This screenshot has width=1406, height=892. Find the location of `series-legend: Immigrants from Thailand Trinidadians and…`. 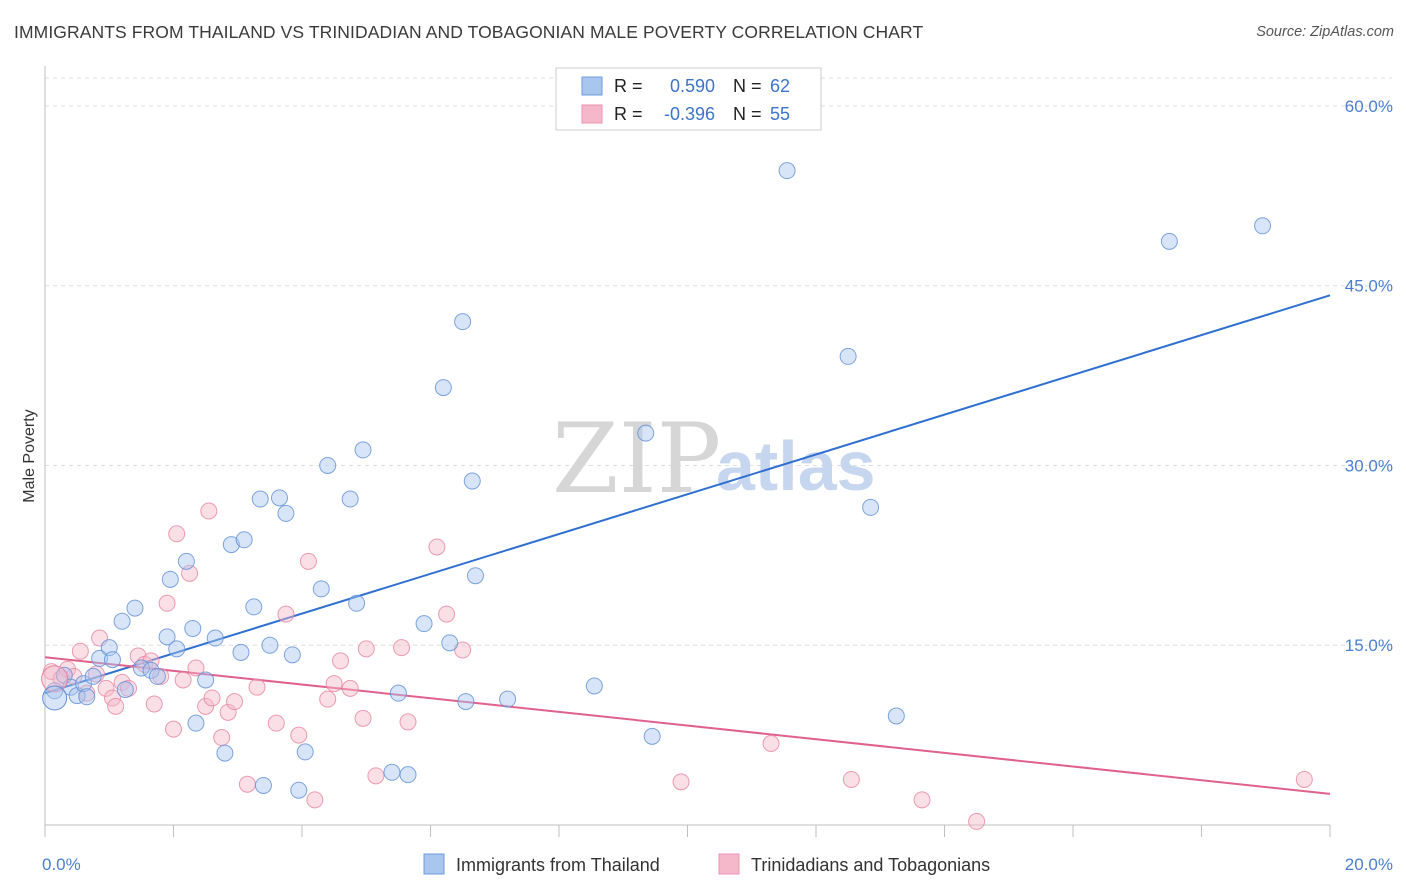

series-legend: Immigrants from Thailand Trinidadians and… is located at coordinates (706, 864).